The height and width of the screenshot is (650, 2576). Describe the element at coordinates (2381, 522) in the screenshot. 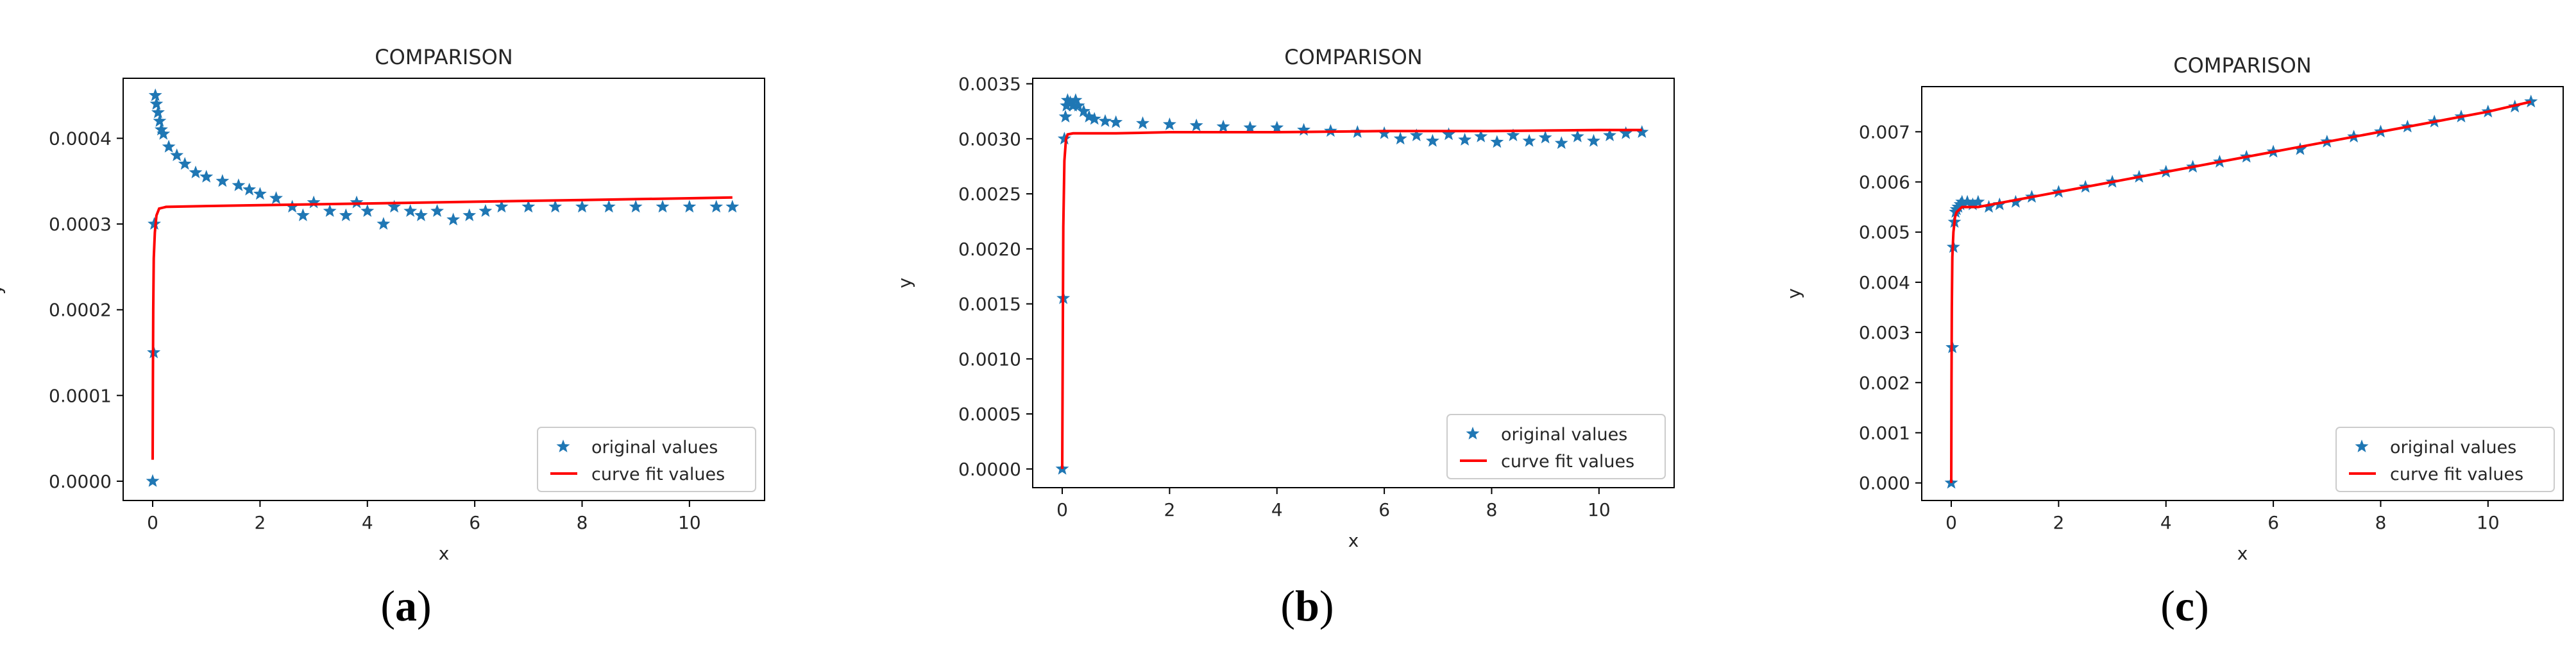

I see `x-tick-label: 8` at that location.